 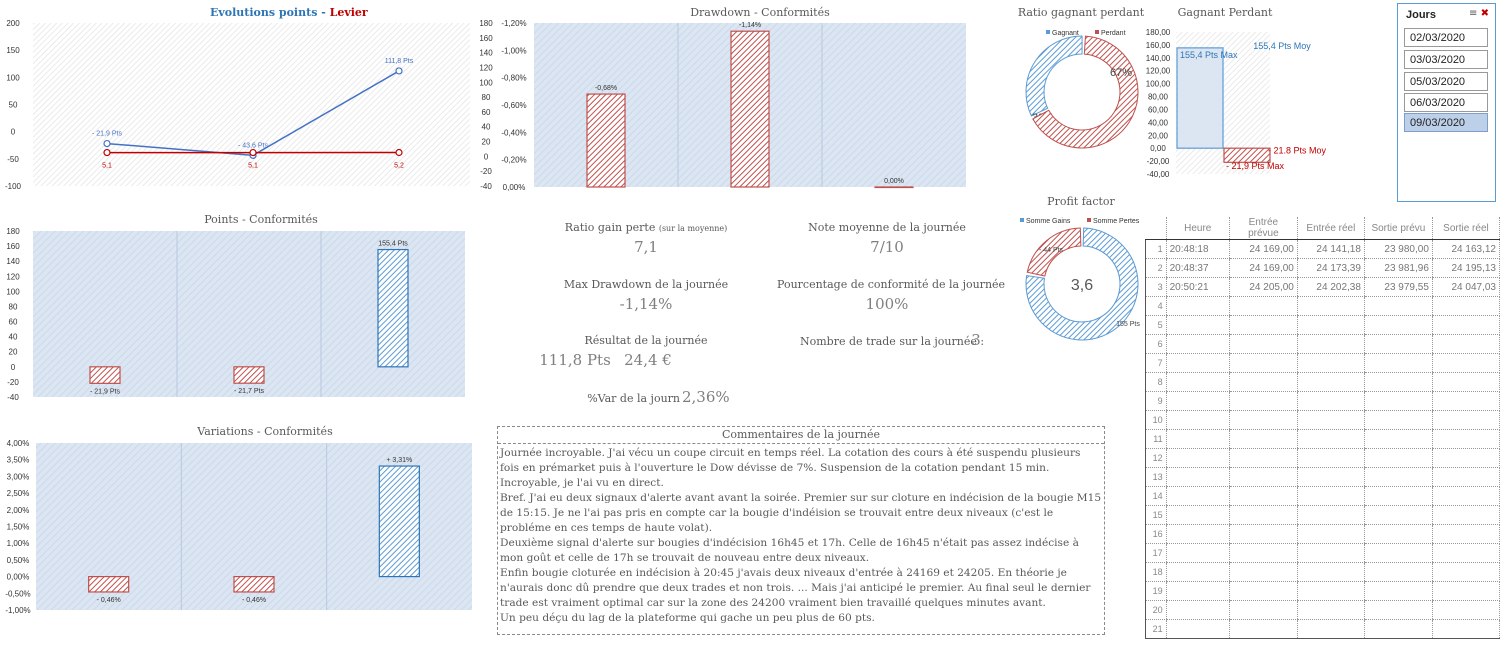 I want to click on table-cell: 23 980,00, so click(x=1398, y=249).